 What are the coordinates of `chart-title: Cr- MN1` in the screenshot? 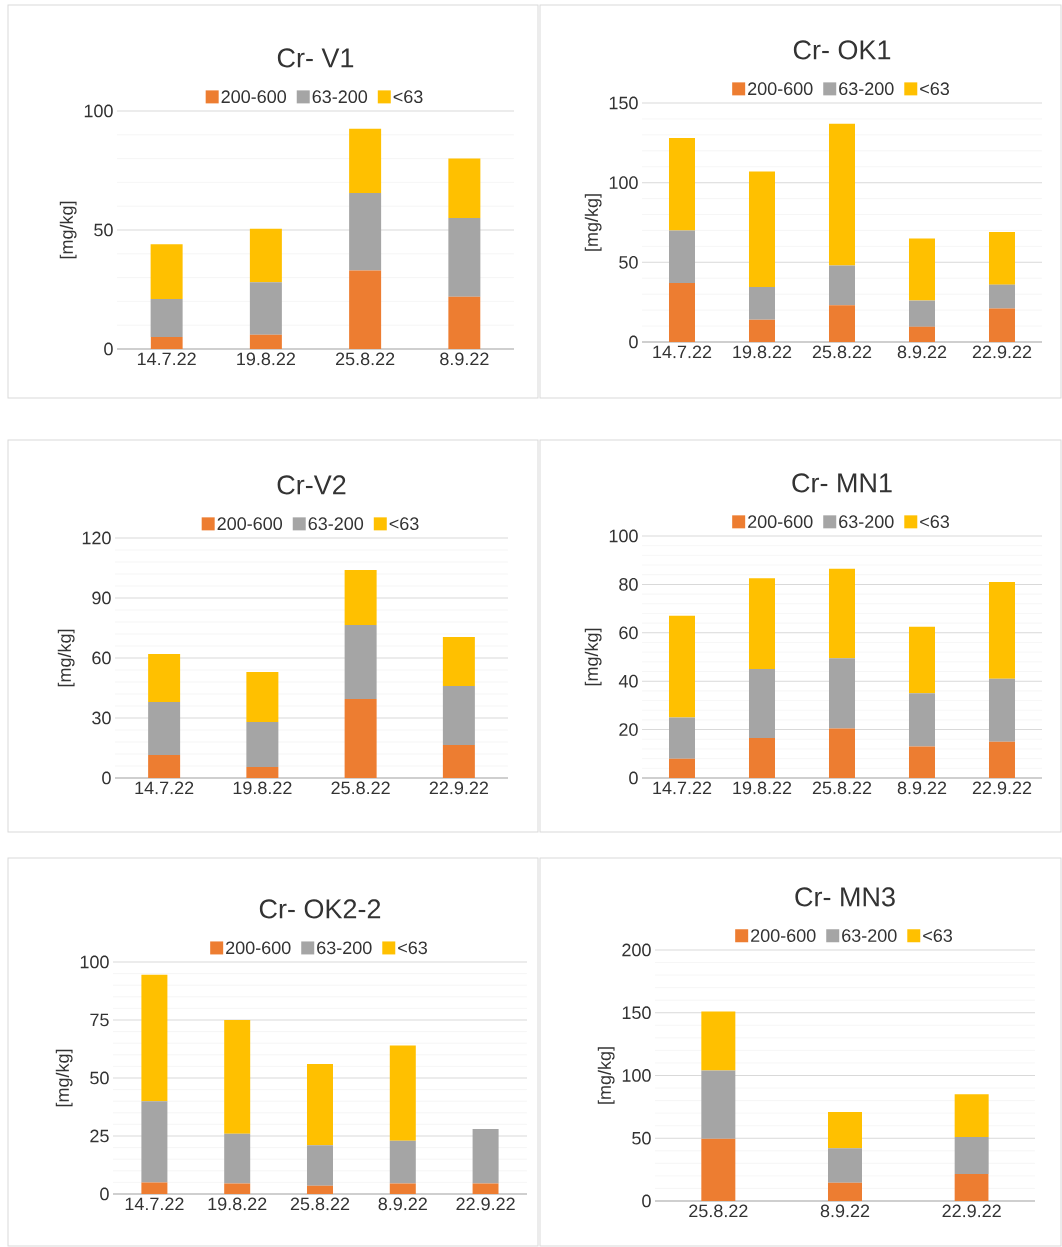 It's located at (842, 483).